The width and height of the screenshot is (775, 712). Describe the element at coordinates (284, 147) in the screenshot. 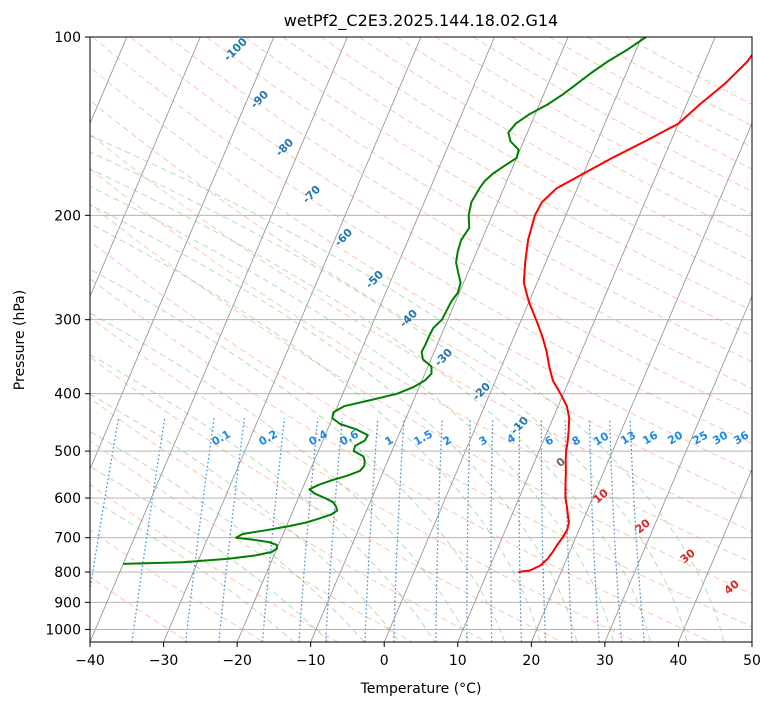

I see `dry-adiabat-label: -80` at that location.